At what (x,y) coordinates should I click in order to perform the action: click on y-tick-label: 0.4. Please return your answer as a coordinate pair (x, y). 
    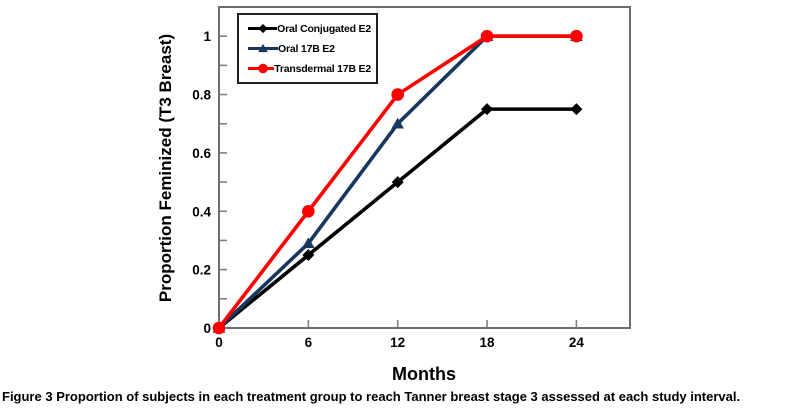
    Looking at the image, I should click on (201, 211).